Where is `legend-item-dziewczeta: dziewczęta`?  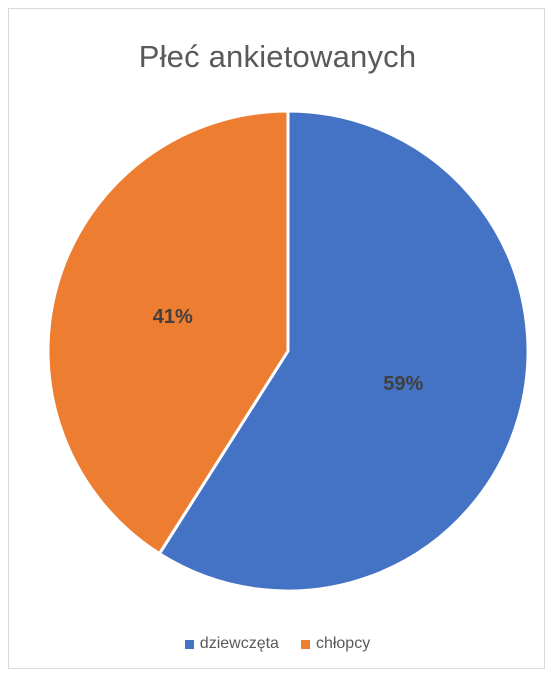 legend-item-dziewczeta: dziewczęta is located at coordinates (231, 644).